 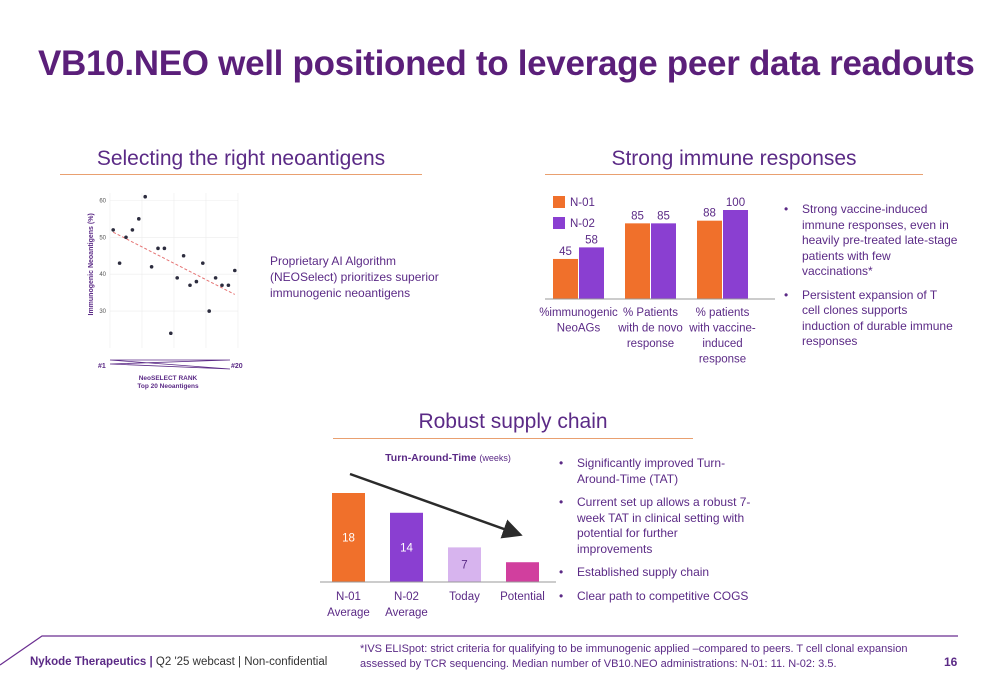 What do you see at coordinates (102, 238) in the screenshot?
I see `scatter-y-tick-label: 50` at bounding box center [102, 238].